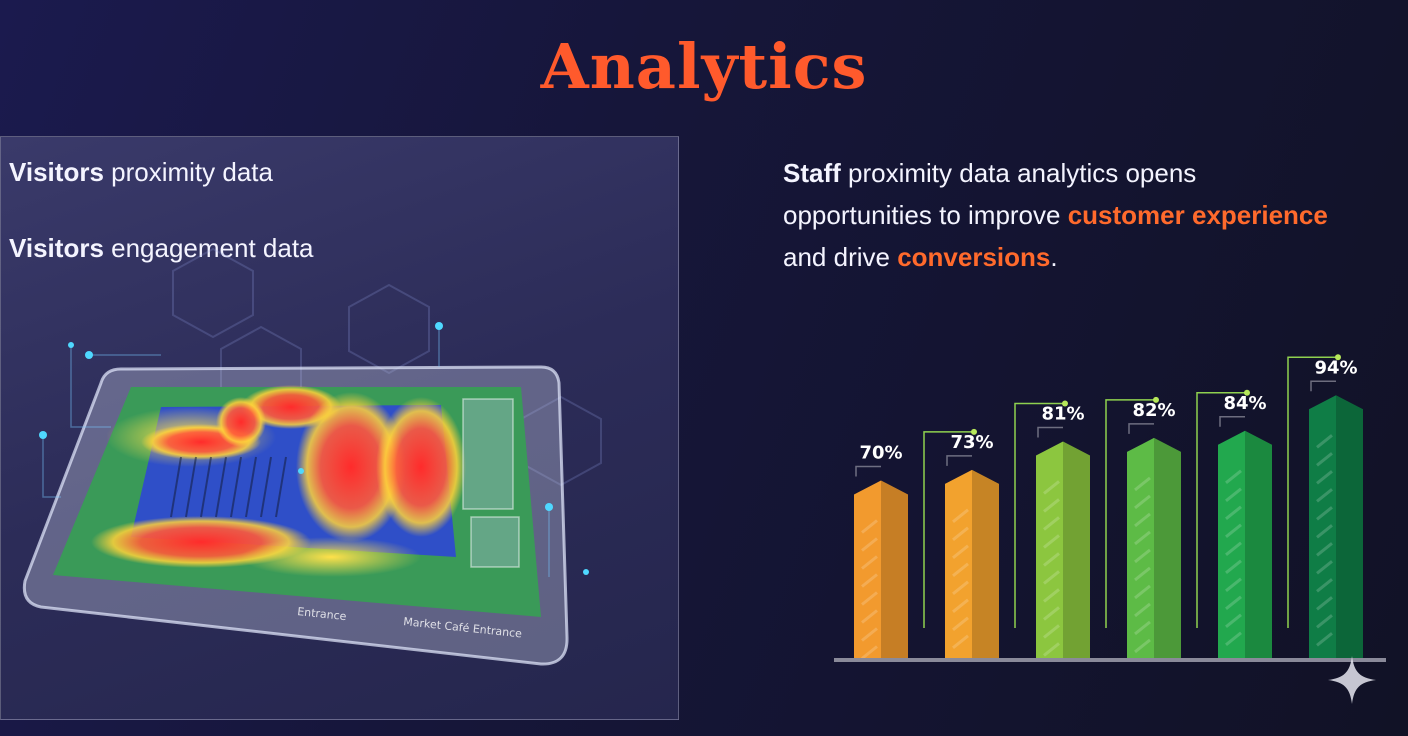  I want to click on bar-6: 94%, so click(1336, 507).